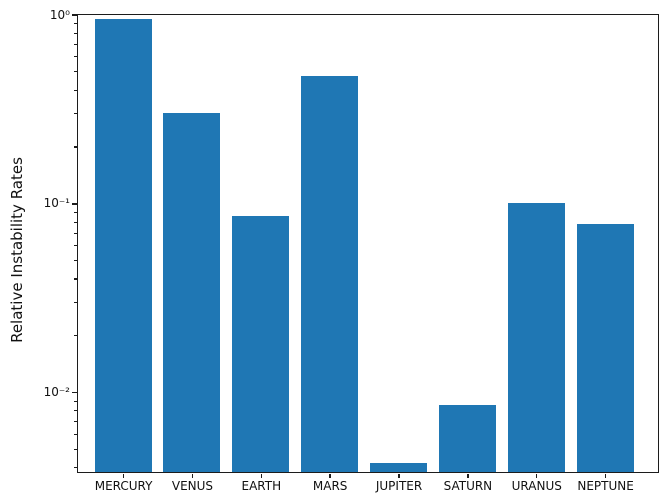  Describe the element at coordinates (192, 292) in the screenshot. I see `bar-venus` at that location.